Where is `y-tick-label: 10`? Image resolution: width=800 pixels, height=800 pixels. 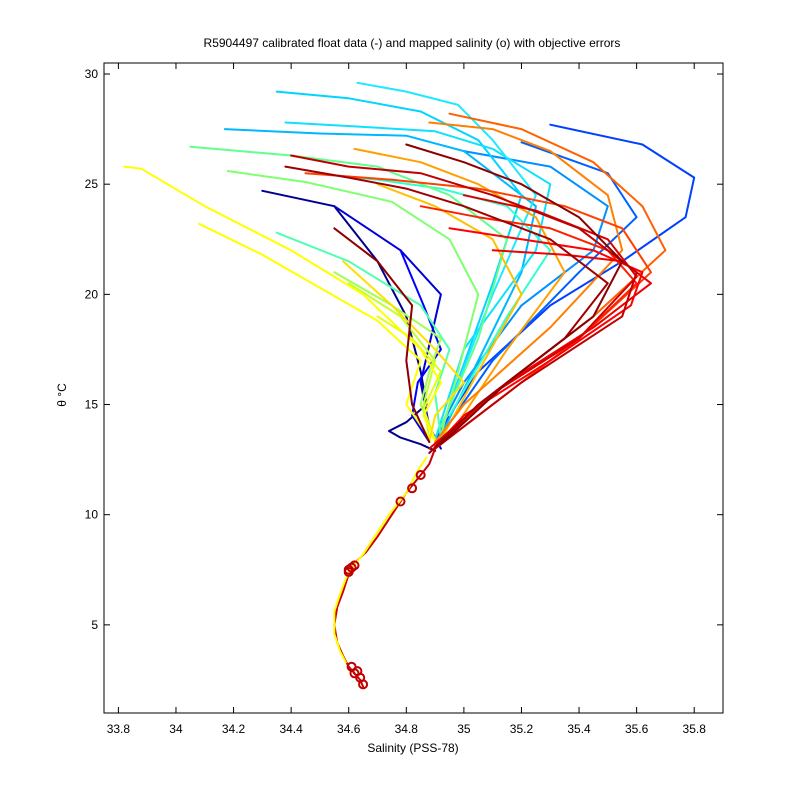
y-tick-label: 10 is located at coordinates (92, 515).